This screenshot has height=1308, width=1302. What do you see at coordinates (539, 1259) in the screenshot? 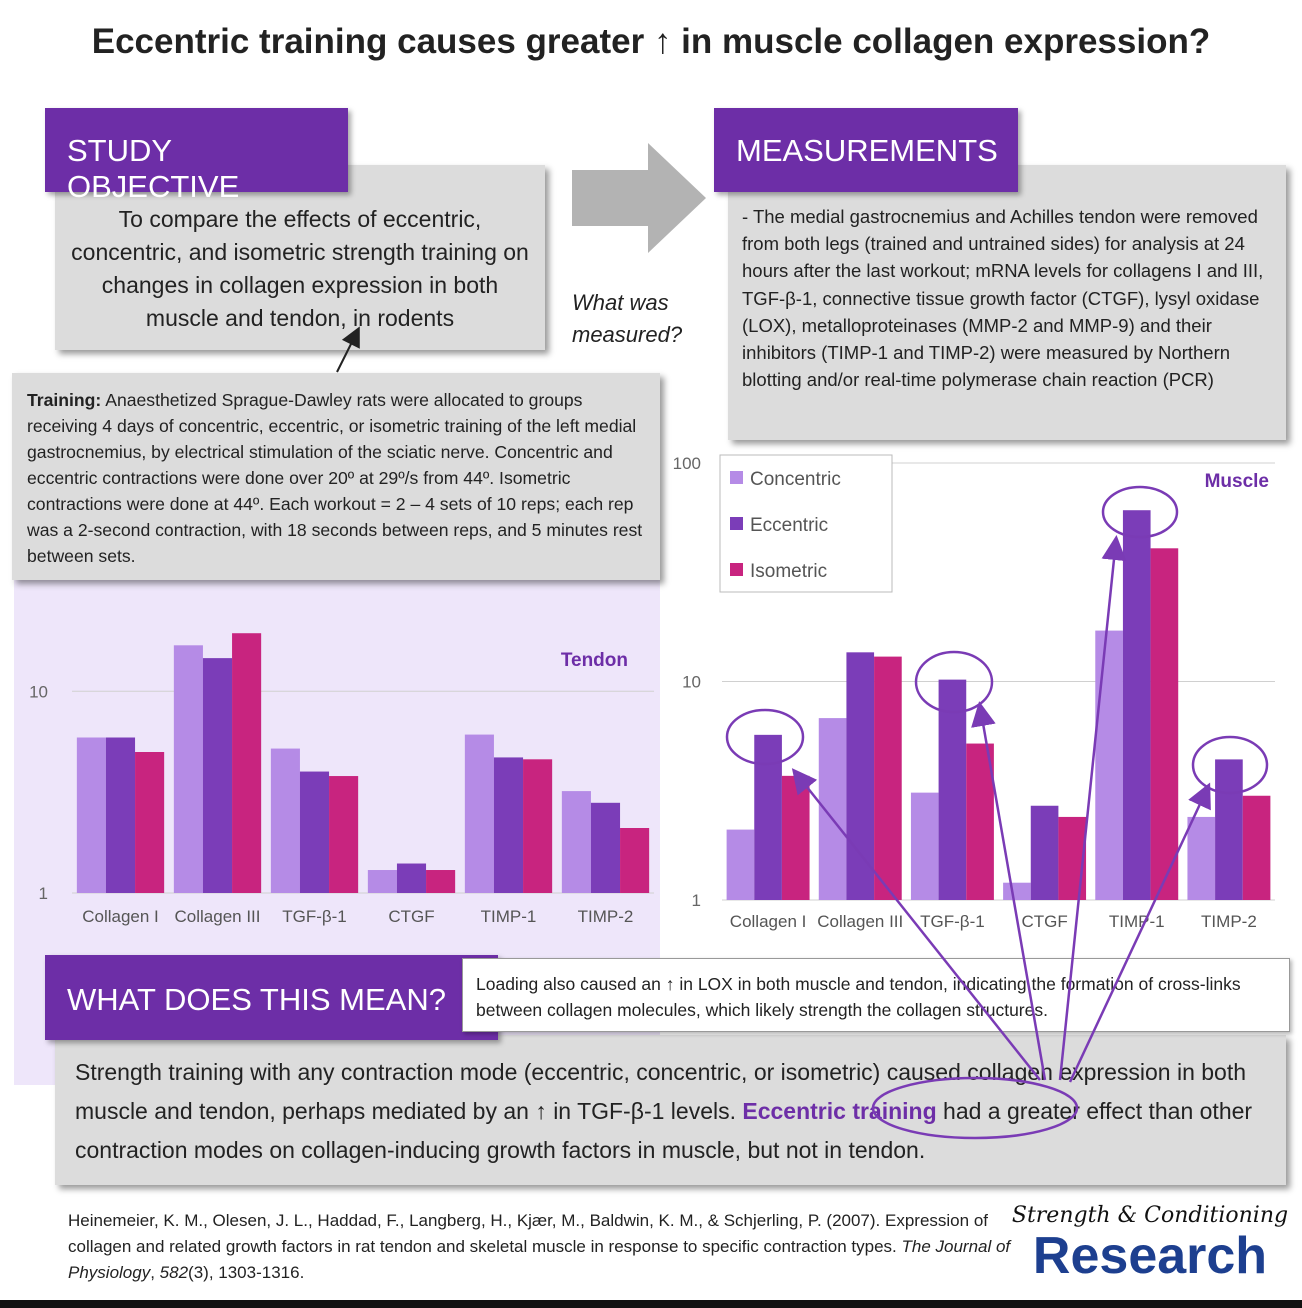
I see `citation-journal: The Journal of Physiology` at bounding box center [539, 1259].